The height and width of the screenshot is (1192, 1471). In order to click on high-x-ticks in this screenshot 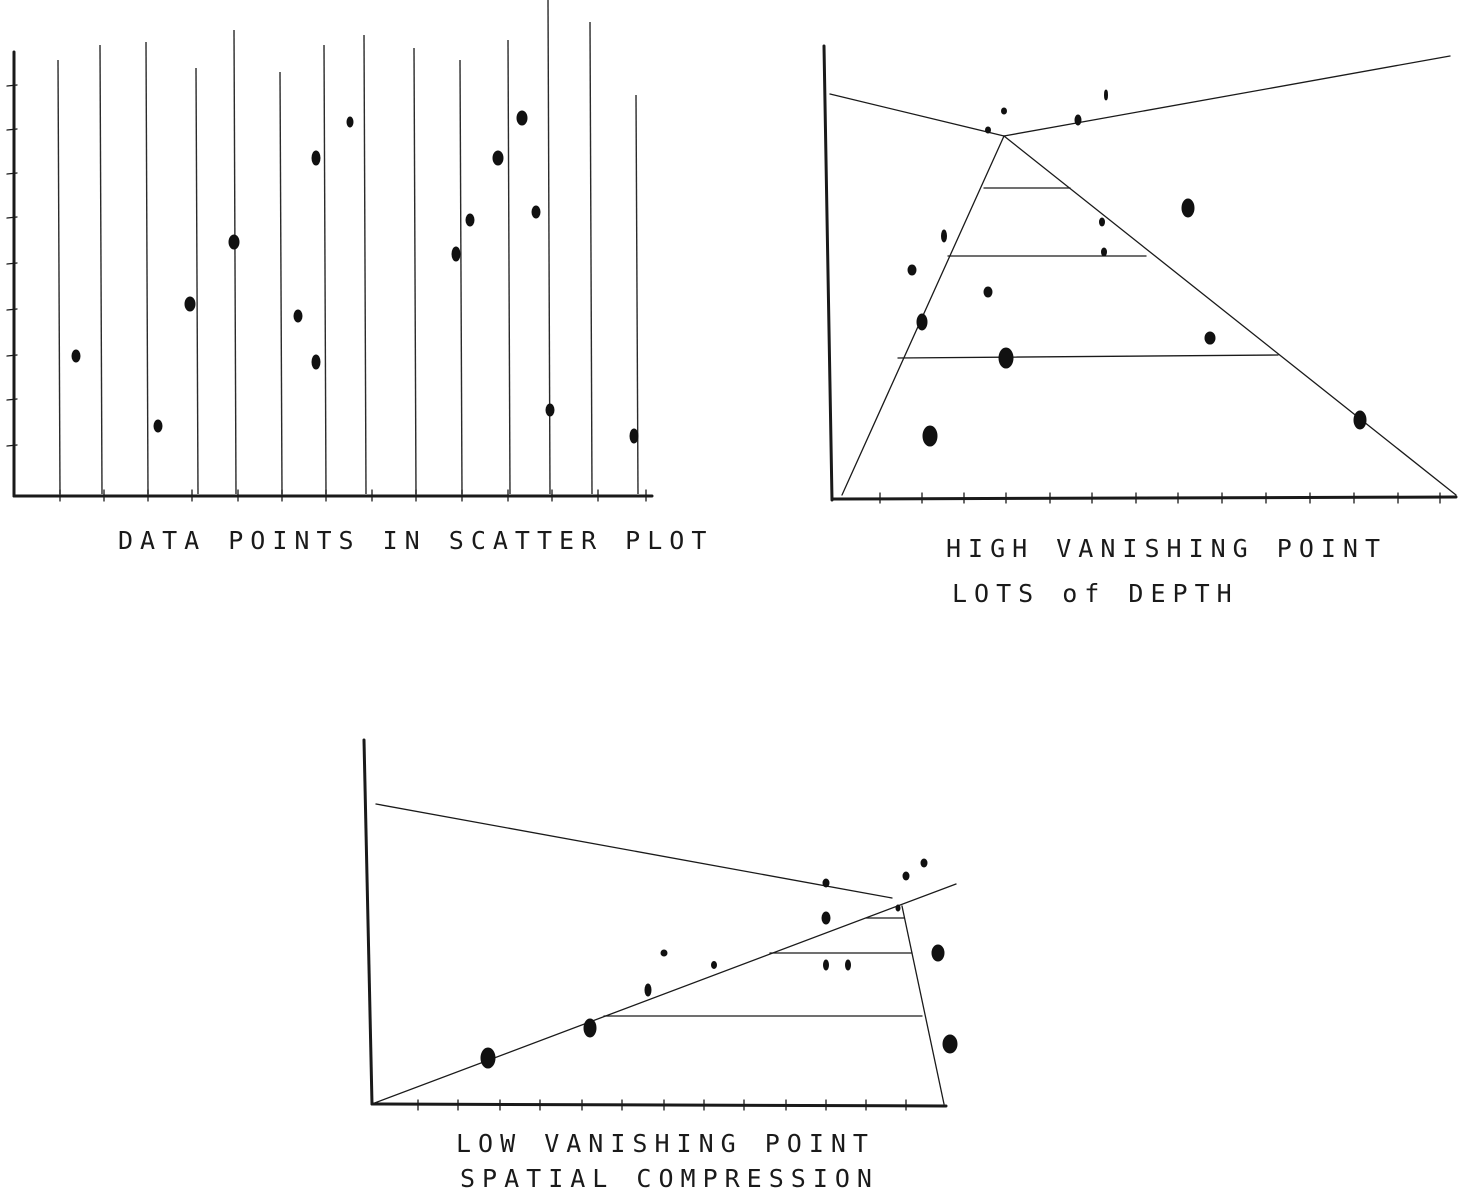, I will do `click(1160, 498)`.